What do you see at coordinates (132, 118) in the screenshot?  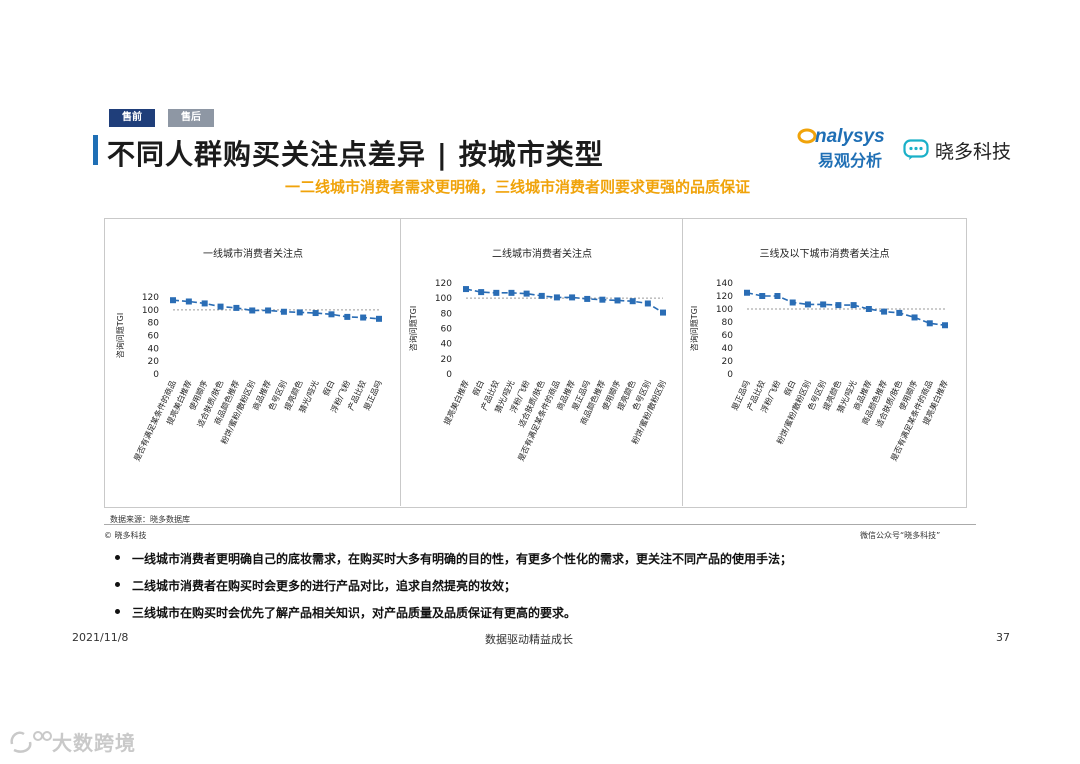 I see `tab-presale: 售前` at bounding box center [132, 118].